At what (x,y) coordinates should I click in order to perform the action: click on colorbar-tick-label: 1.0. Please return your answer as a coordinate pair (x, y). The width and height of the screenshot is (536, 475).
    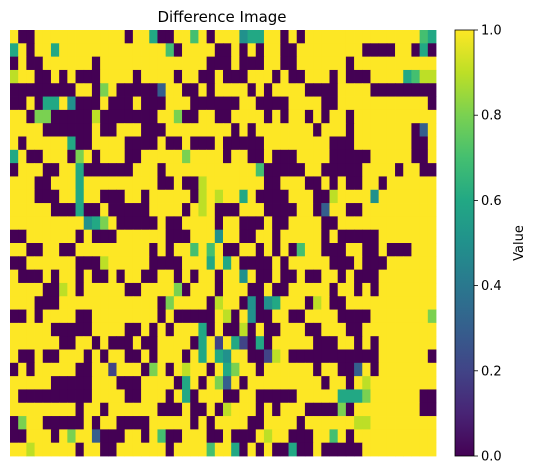
    Looking at the image, I should click on (491, 31).